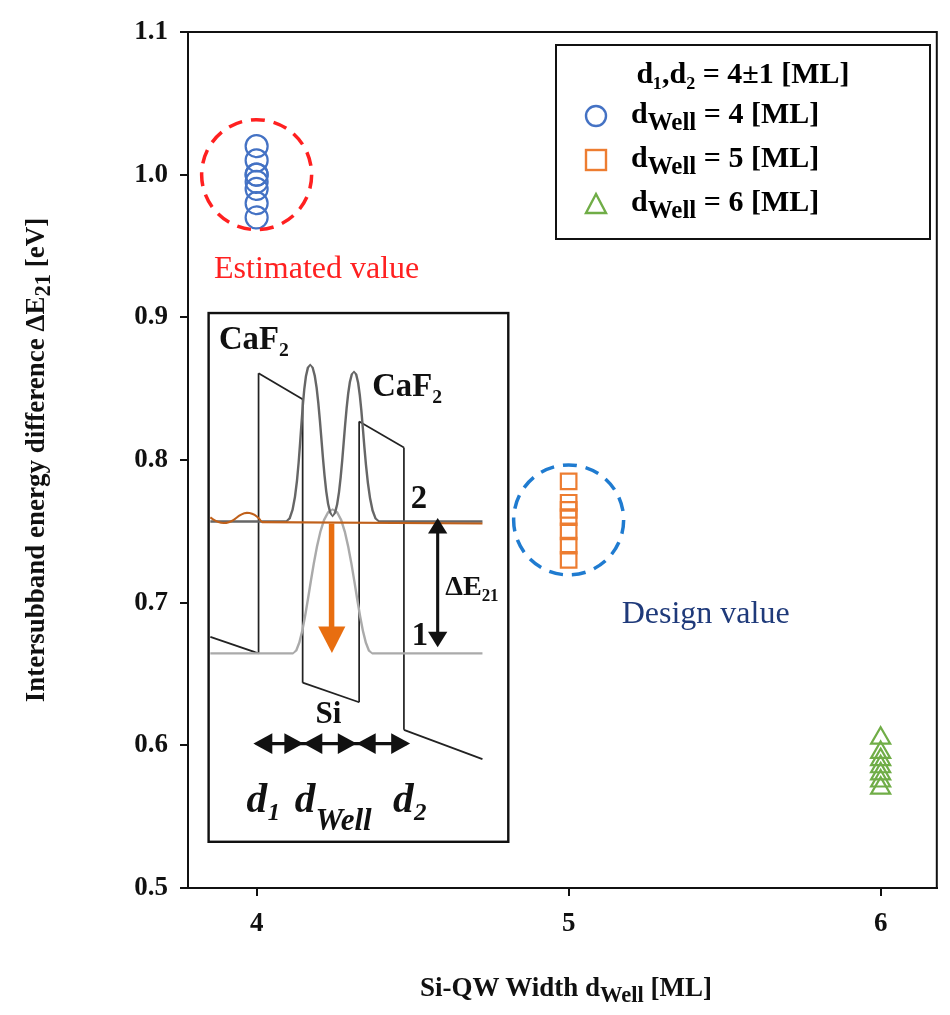  I want to click on annotation: d$_{Well}$, so click(333, 806).